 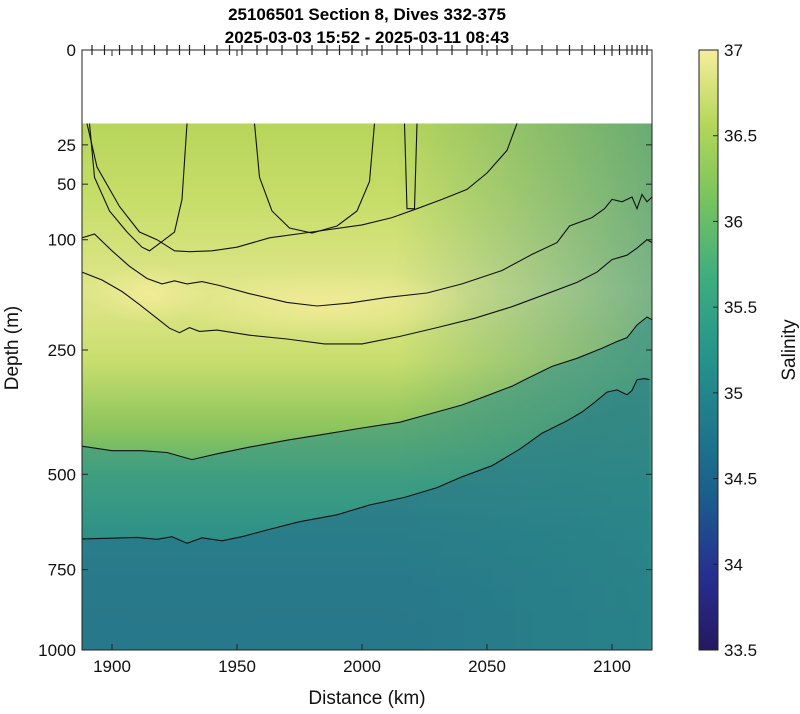 I want to click on y-tick-label: 750, so click(x=62, y=570).